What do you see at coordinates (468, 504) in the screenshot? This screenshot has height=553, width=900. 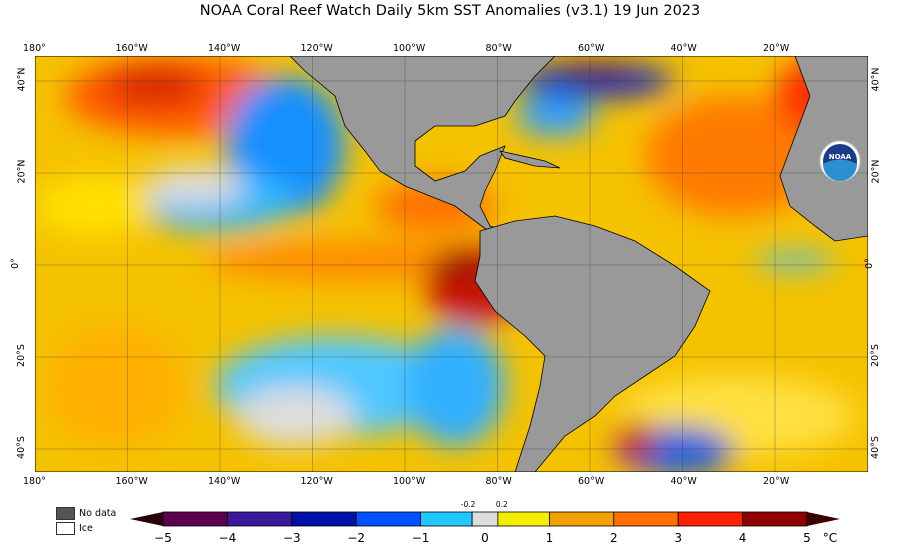 I see `colorbar-small-tick: -0.2` at bounding box center [468, 504].